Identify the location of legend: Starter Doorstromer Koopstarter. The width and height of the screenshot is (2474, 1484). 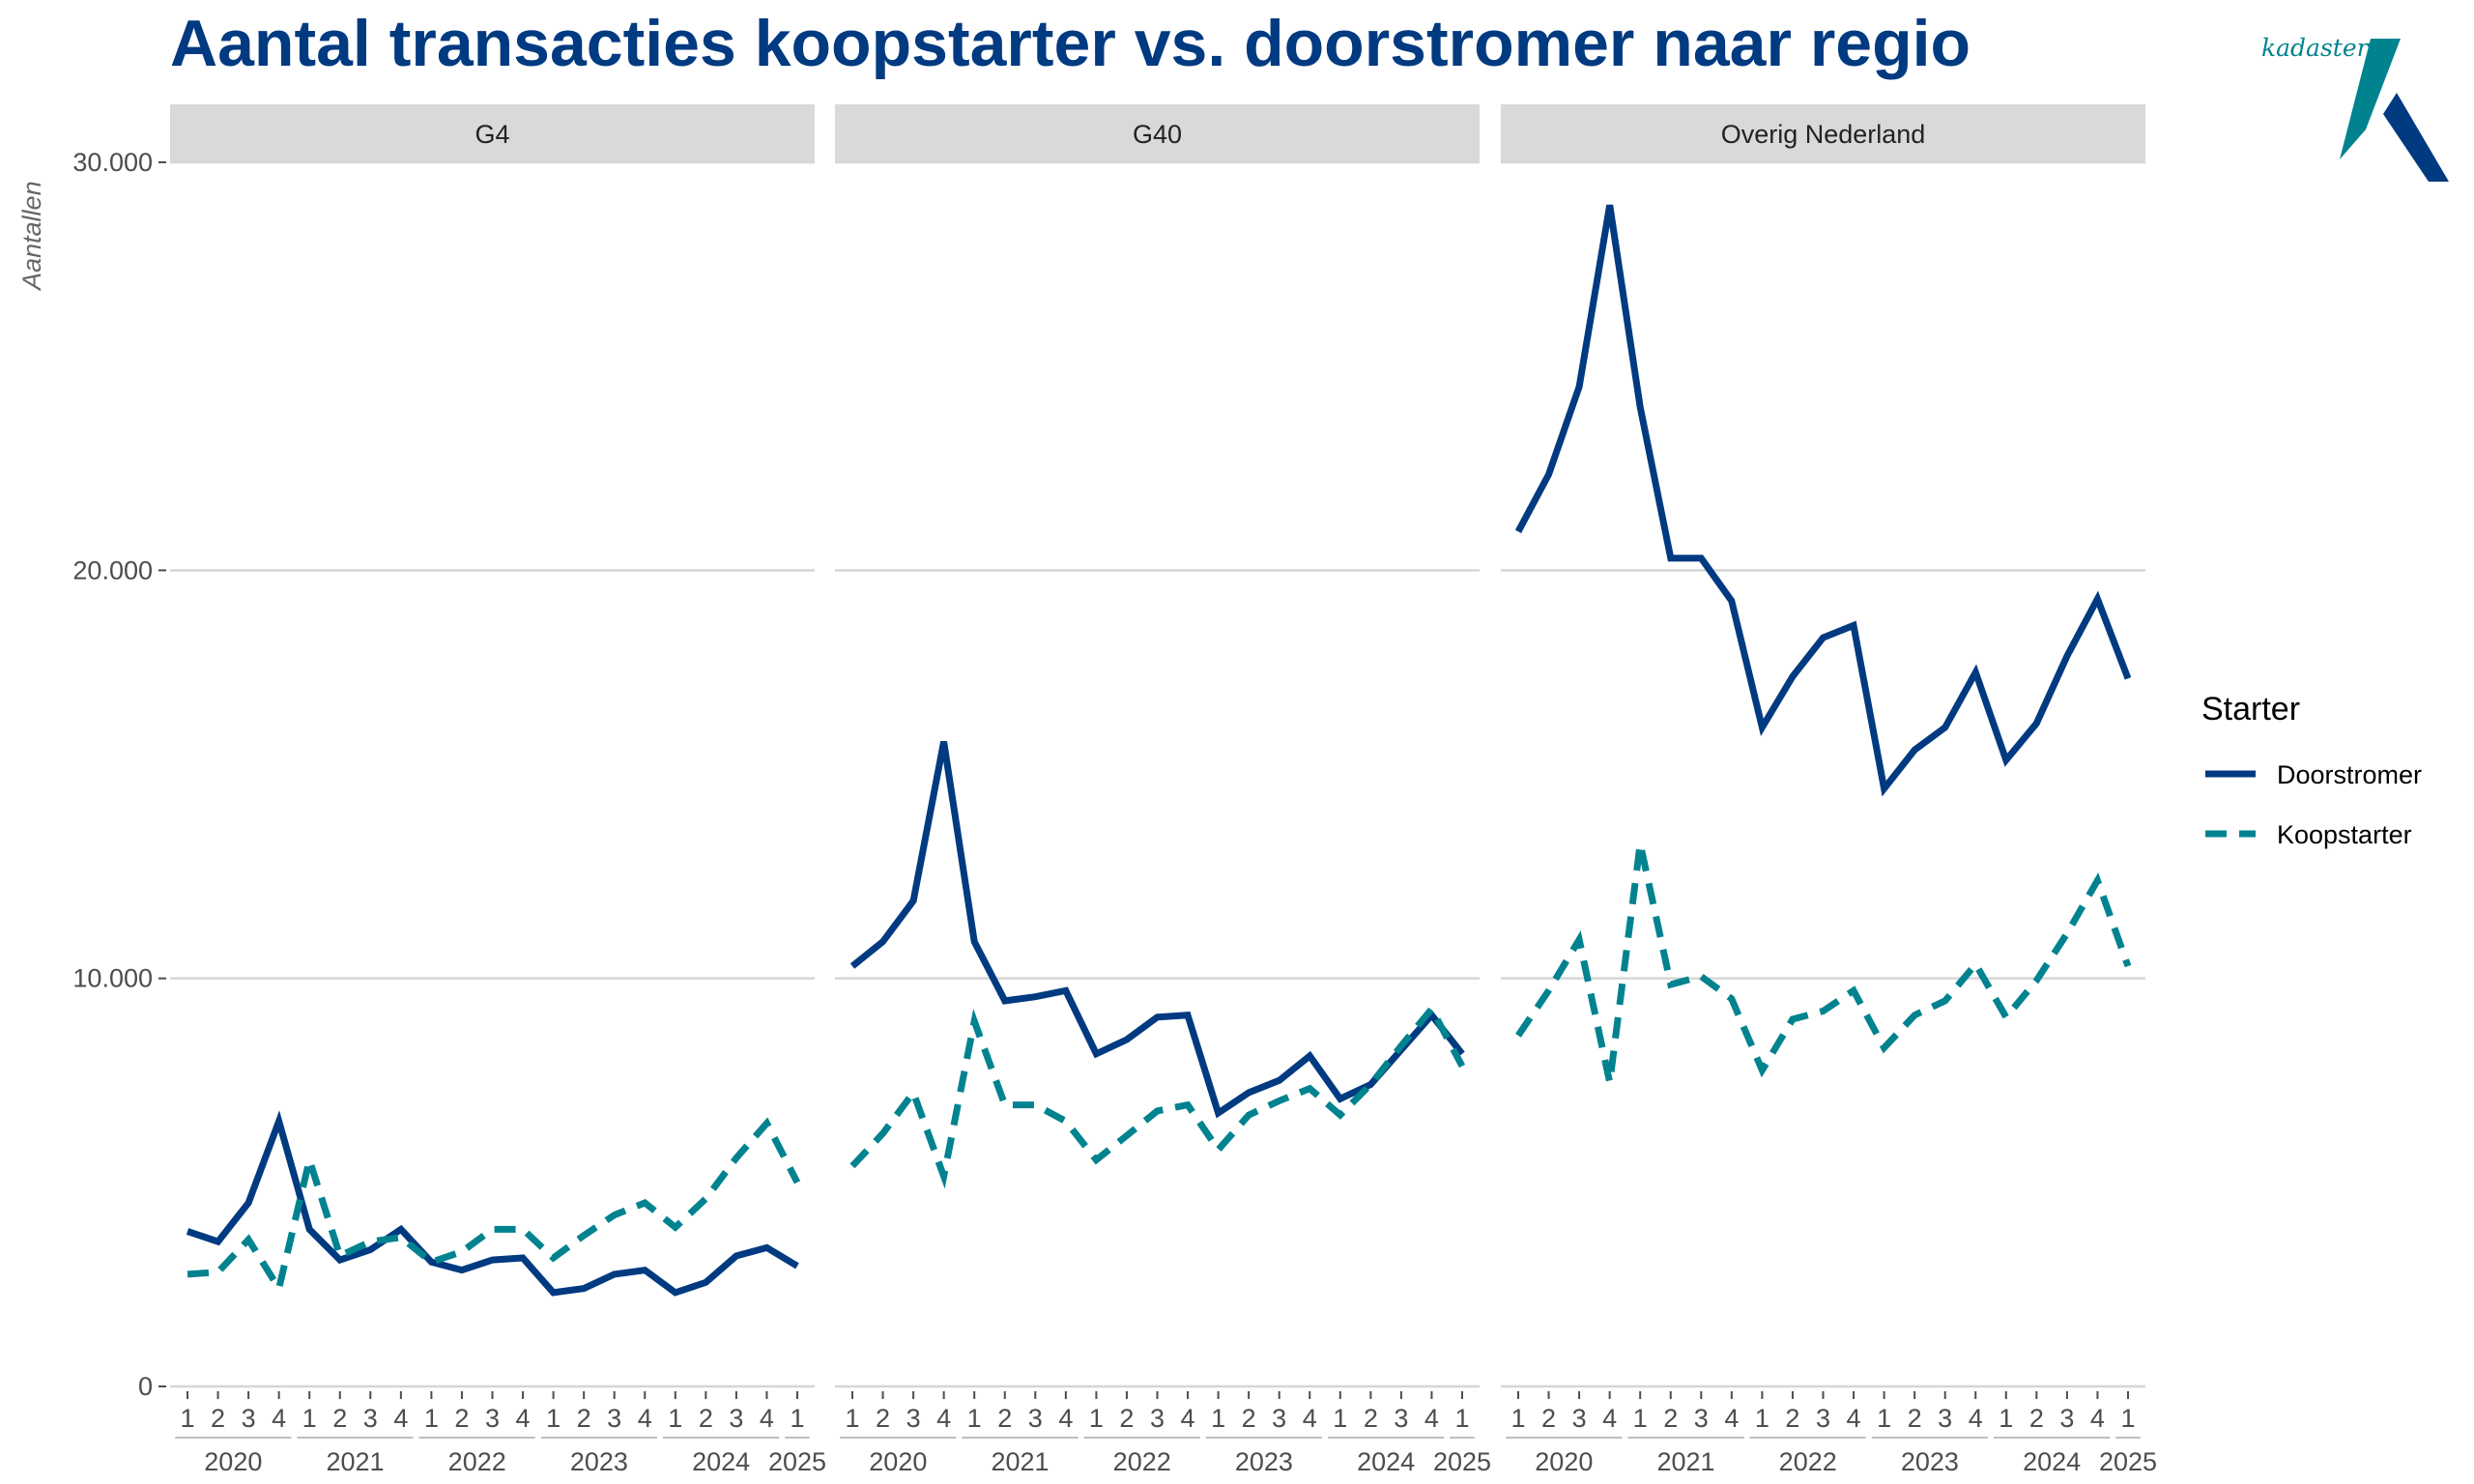
(2311, 770).